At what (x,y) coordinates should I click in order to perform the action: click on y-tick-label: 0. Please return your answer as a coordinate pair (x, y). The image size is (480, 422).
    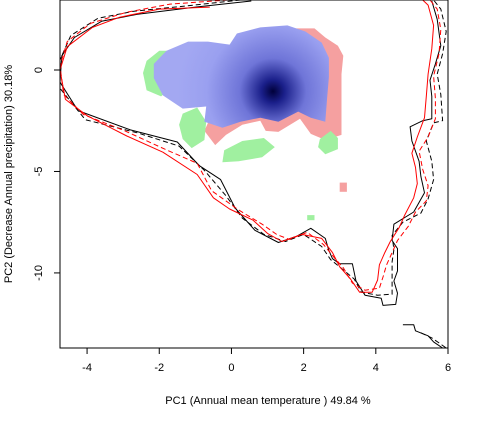
    Looking at the image, I should click on (39, 70).